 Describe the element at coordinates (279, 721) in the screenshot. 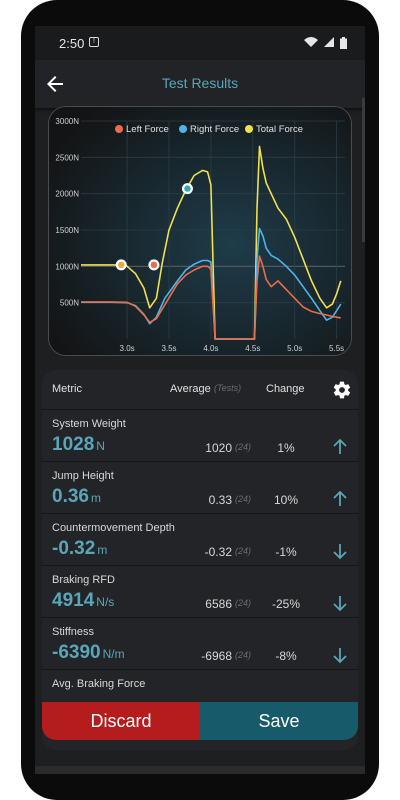

I see `save-button: Save` at that location.